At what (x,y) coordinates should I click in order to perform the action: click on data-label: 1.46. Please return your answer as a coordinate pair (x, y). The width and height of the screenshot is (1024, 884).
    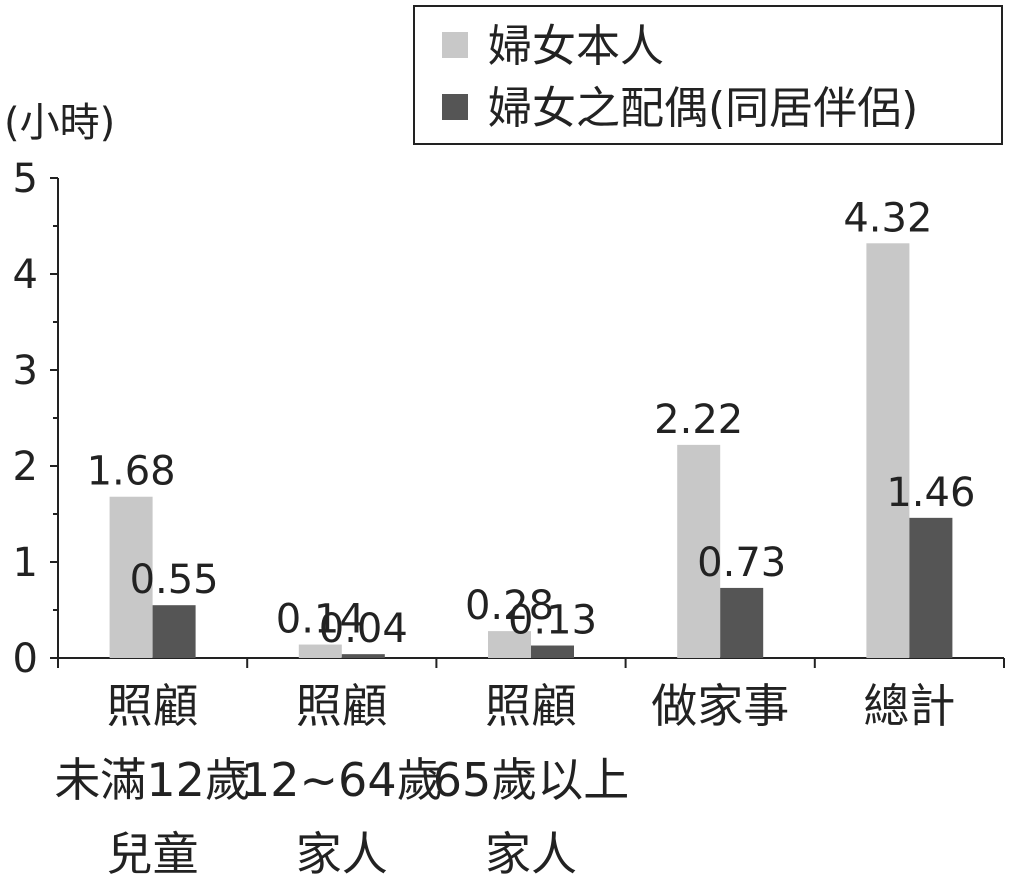
    Looking at the image, I should click on (930, 493).